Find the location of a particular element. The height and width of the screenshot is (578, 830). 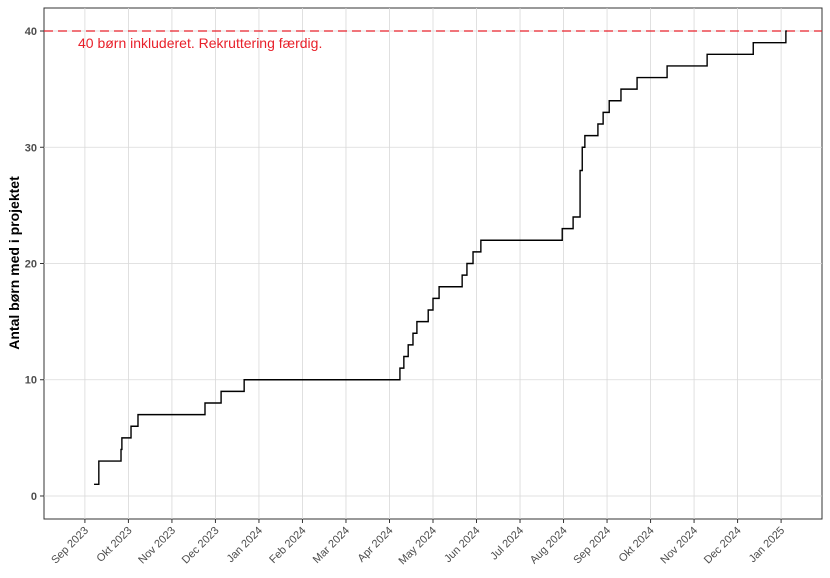

x-tick-label: Aug 2024 is located at coordinates (549, 546).